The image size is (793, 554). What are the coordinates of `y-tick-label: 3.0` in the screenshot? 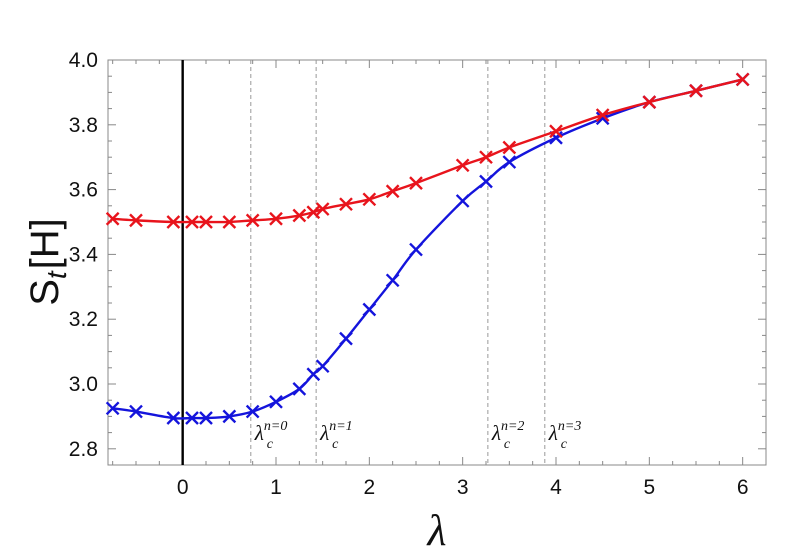 It's located at (83, 384).